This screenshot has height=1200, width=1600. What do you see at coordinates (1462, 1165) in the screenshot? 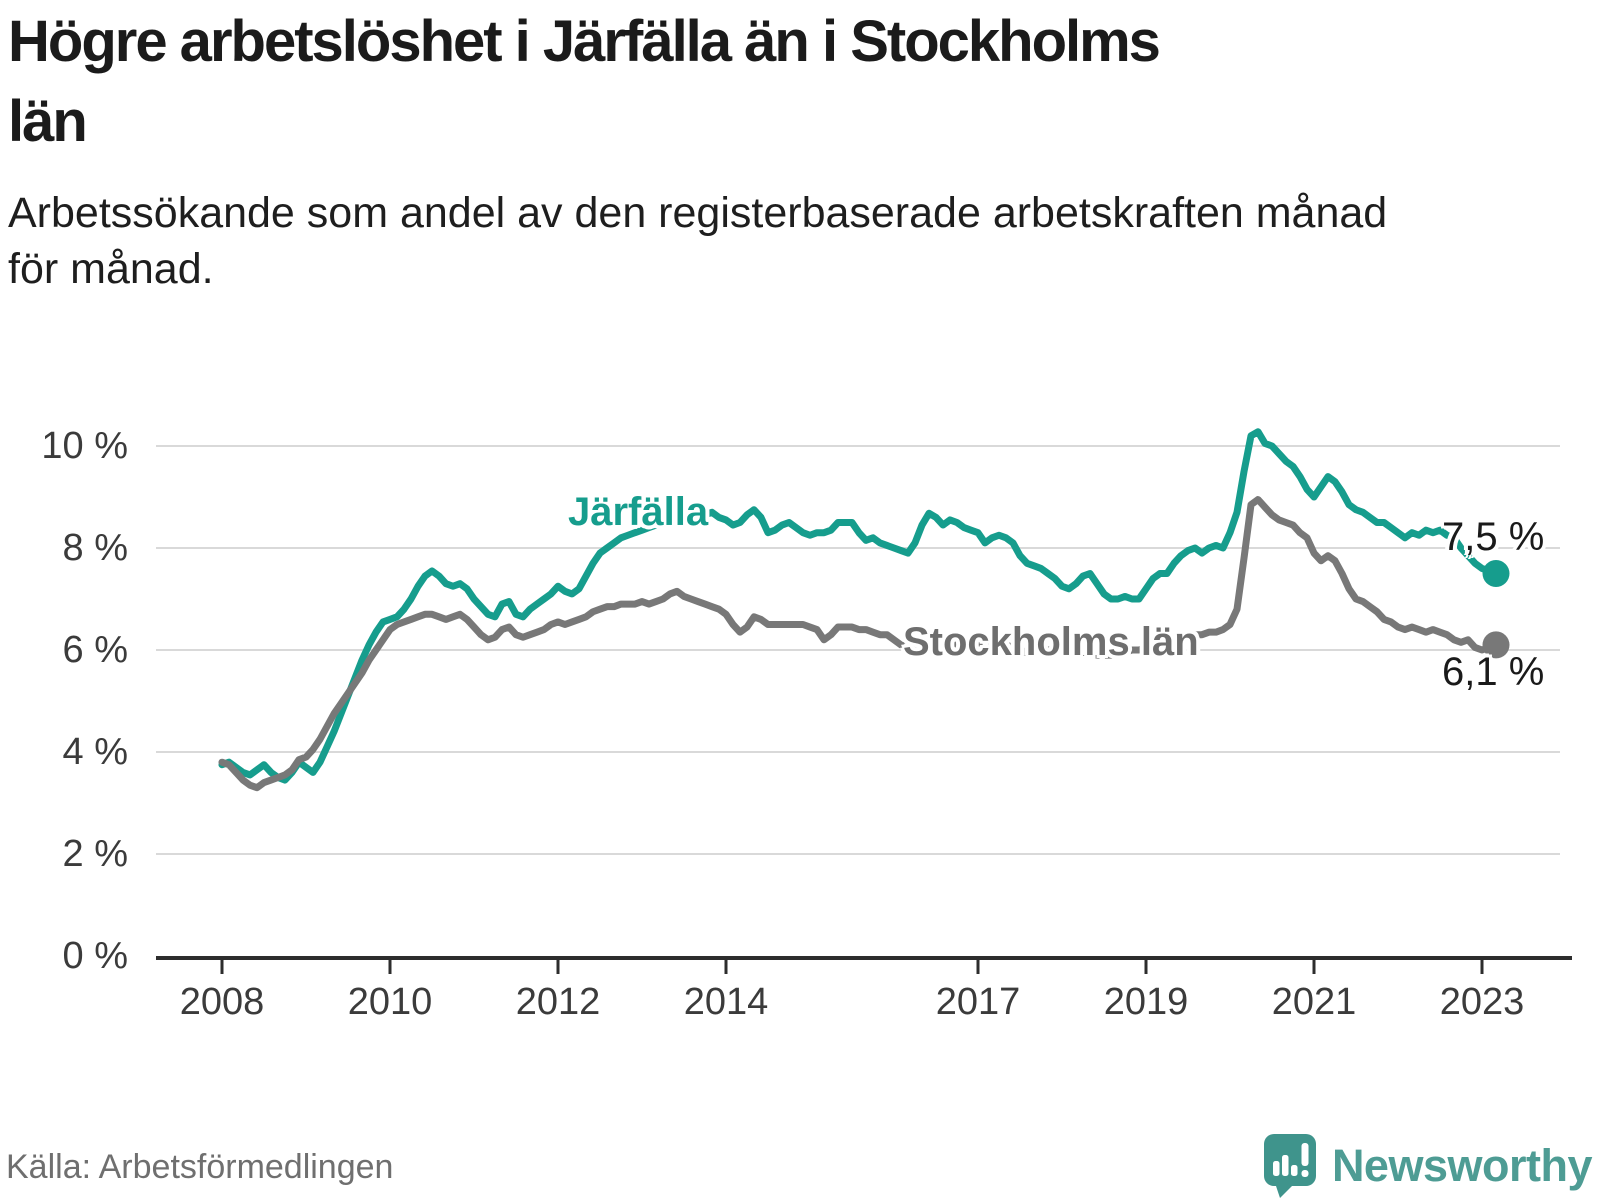
I see `newsworthy-wordmark: Newsworthy` at bounding box center [1462, 1165].